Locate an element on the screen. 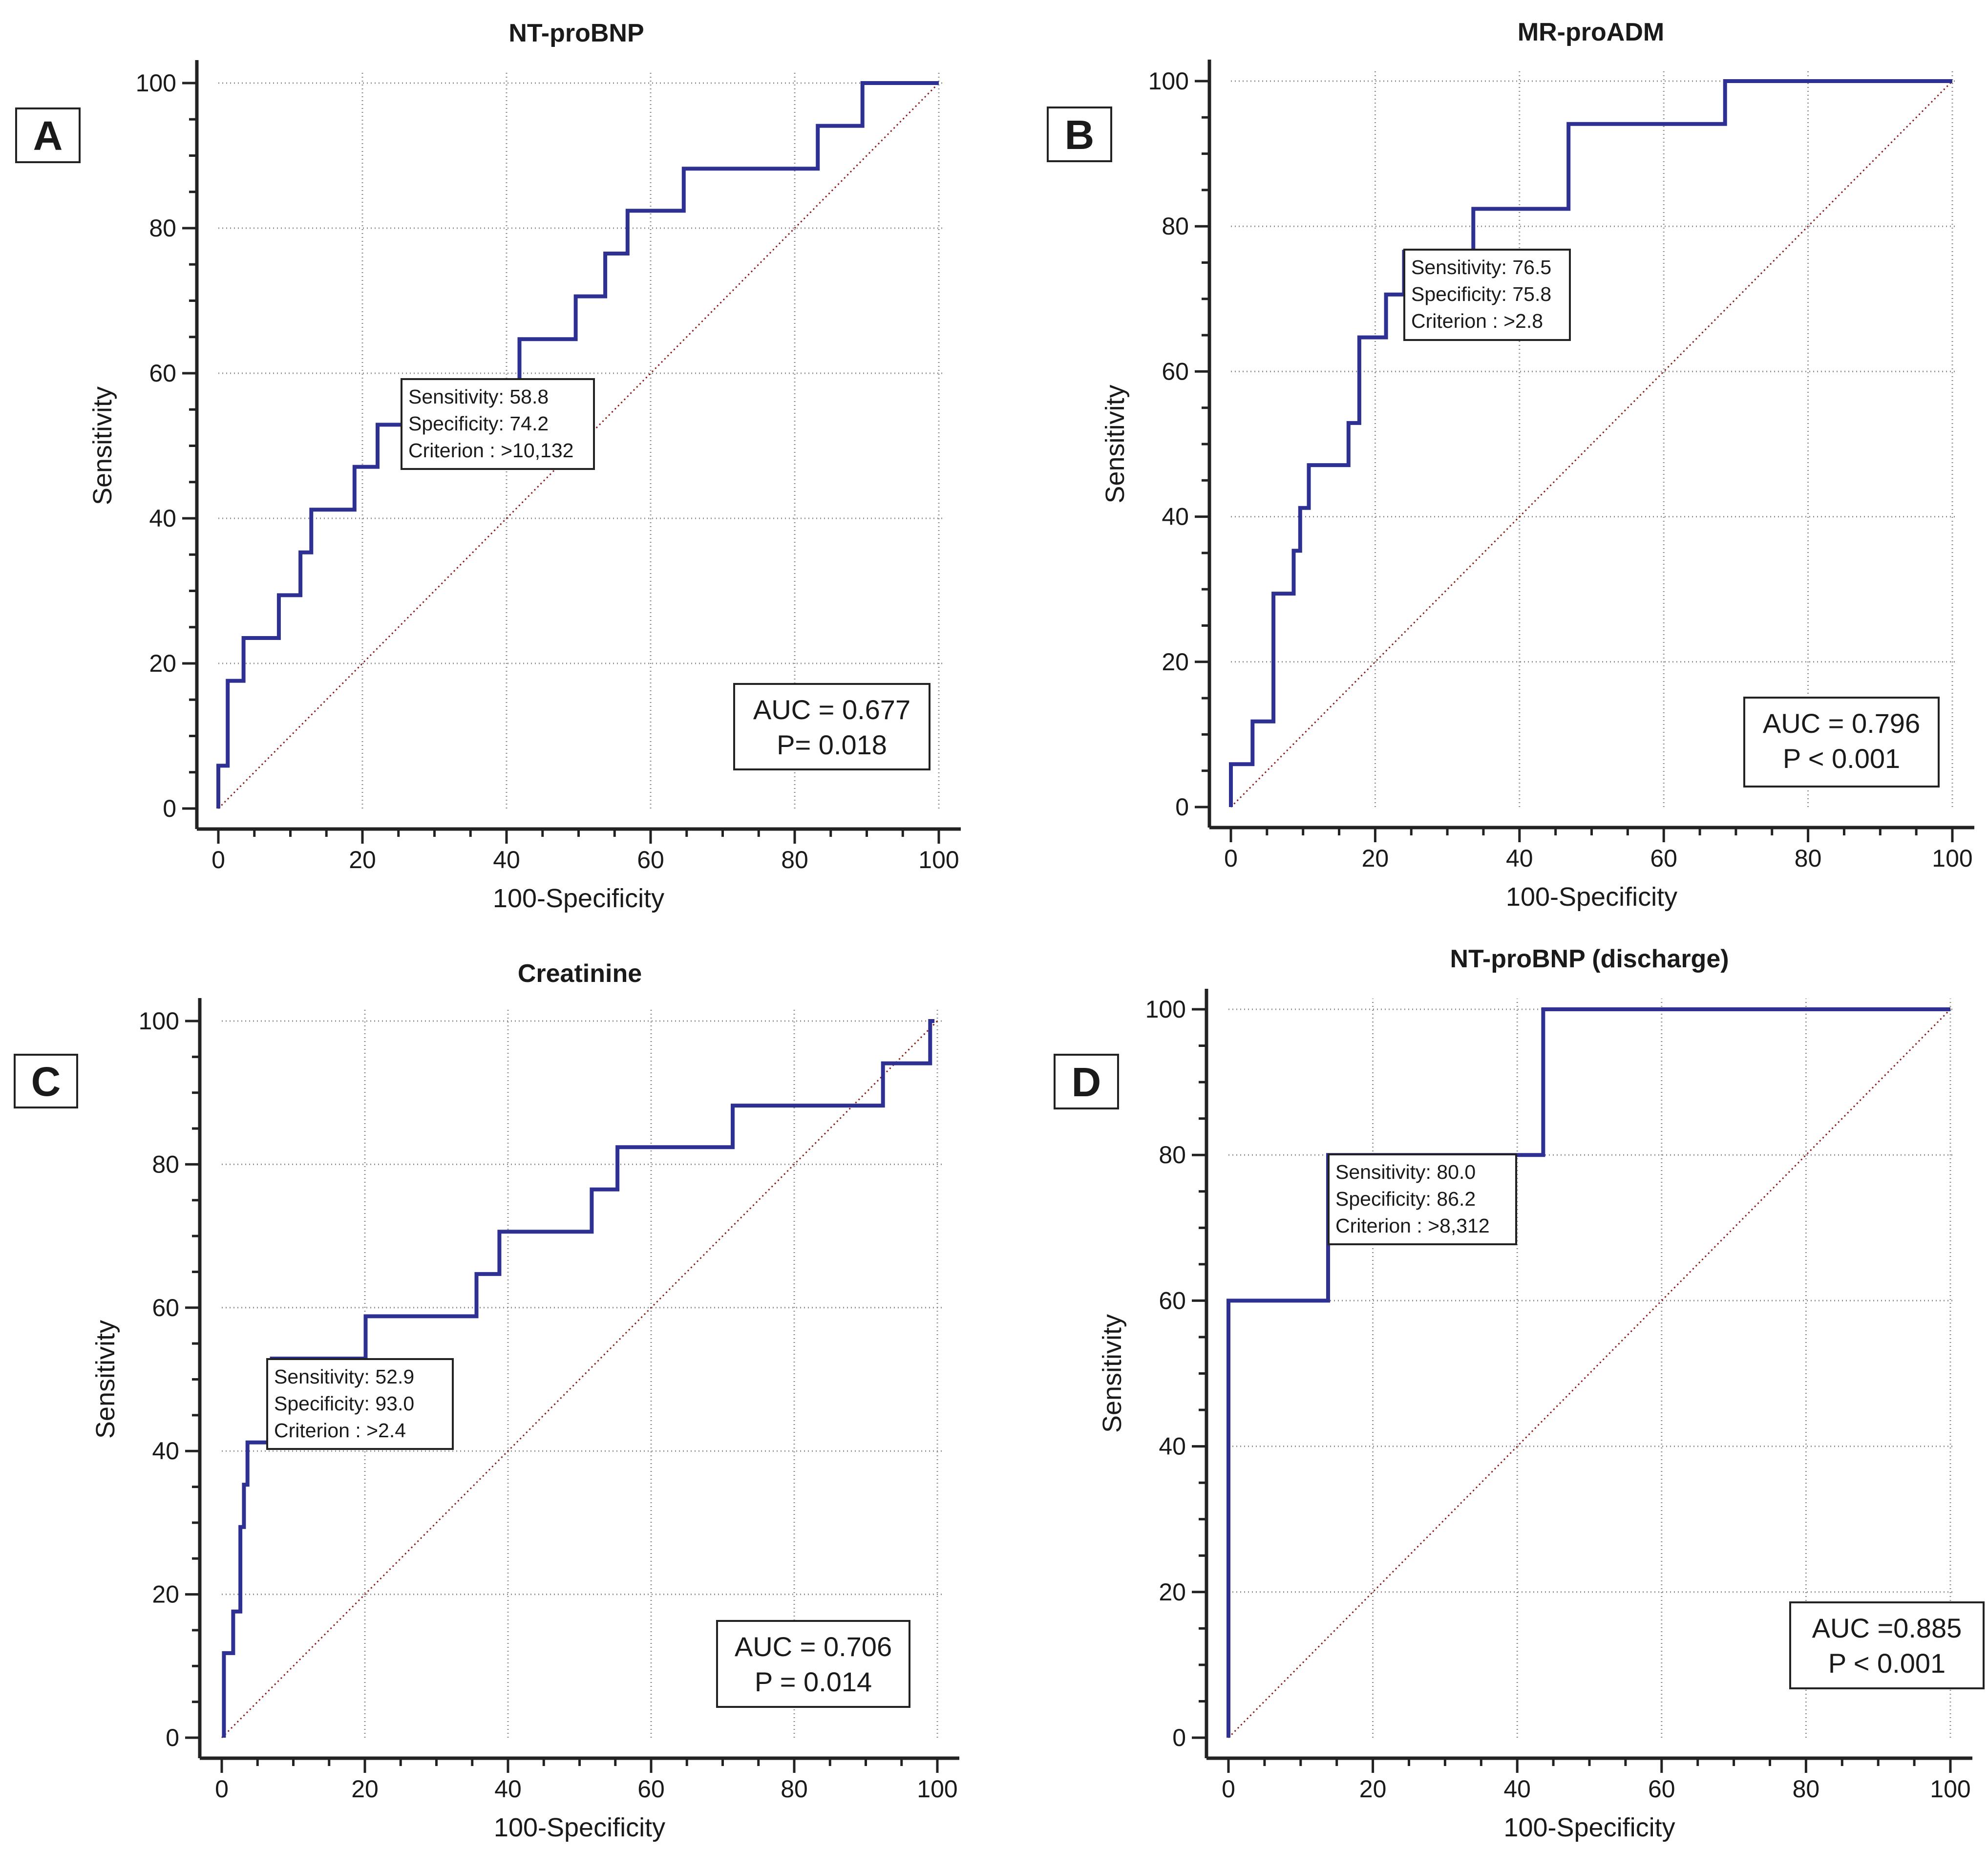 This screenshot has height=1852, width=1988. panel-b-x-label: 100-Specificity is located at coordinates (1591, 897).